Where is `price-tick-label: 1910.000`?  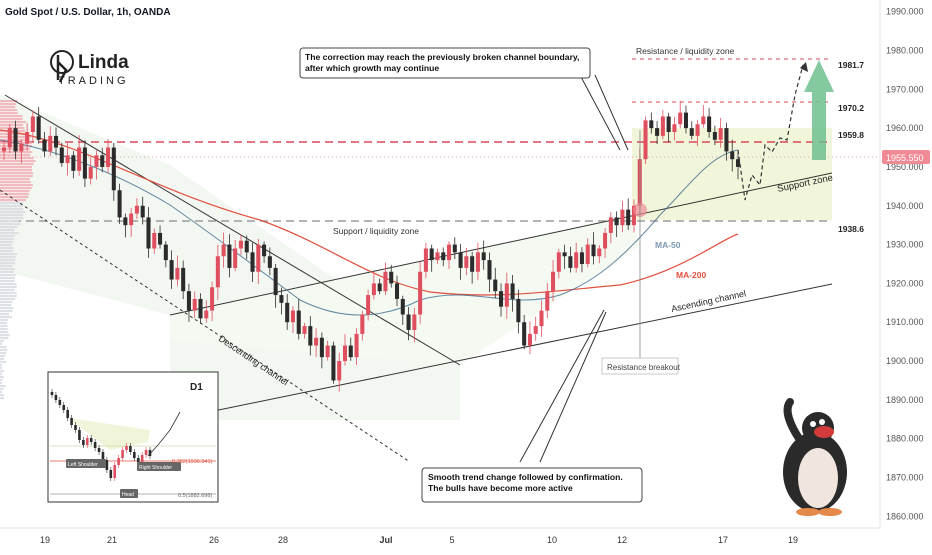 price-tick-label: 1910.000 is located at coordinates (905, 322).